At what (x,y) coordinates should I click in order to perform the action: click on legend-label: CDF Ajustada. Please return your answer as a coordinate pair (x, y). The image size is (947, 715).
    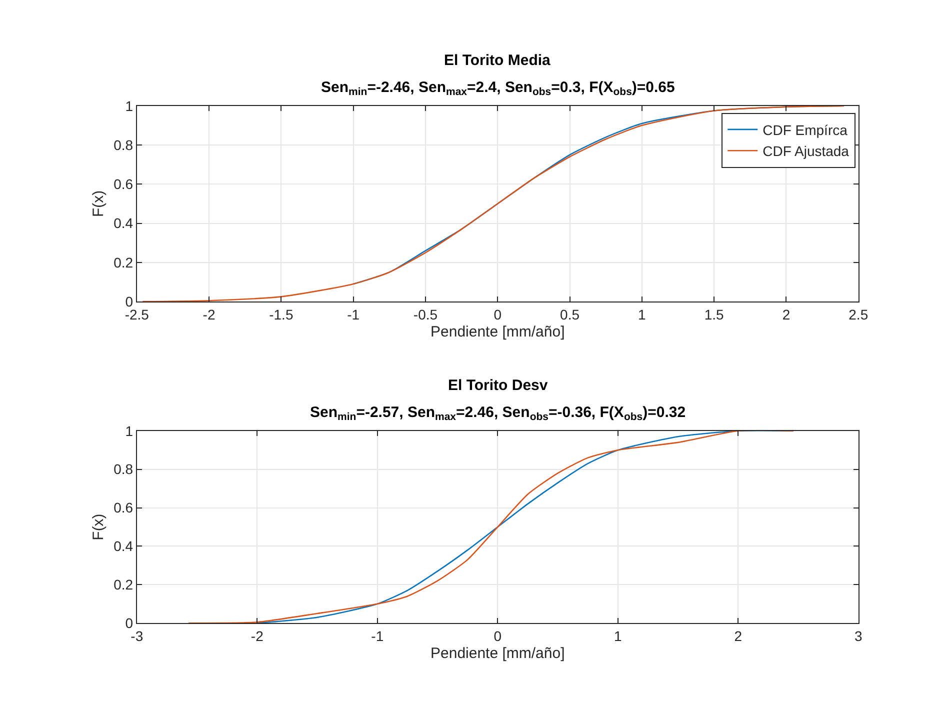
    Looking at the image, I should click on (806, 151).